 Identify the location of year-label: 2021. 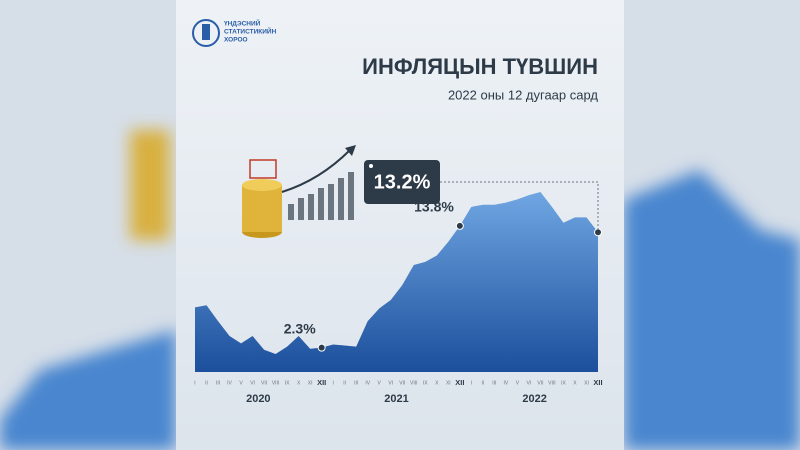
(396, 399).